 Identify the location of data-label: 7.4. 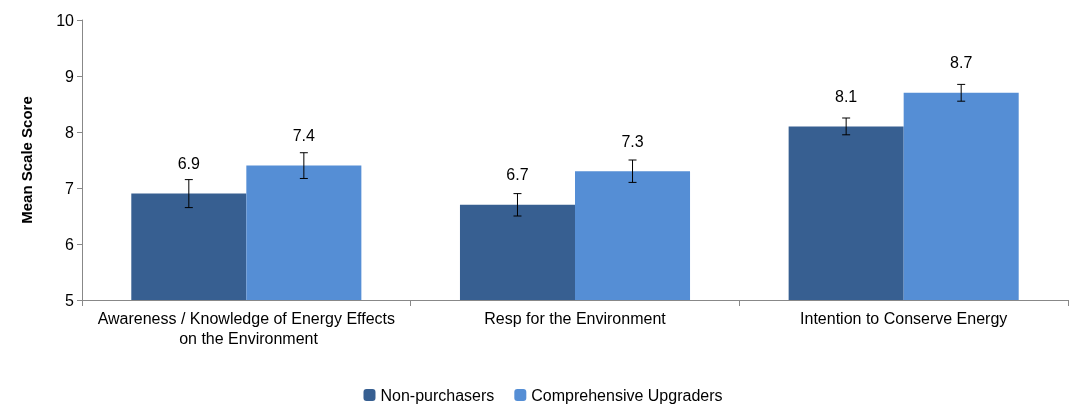
(304, 136).